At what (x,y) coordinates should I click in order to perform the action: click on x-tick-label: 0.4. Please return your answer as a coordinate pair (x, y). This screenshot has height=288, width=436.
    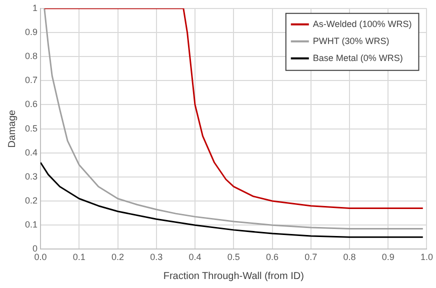
    Looking at the image, I should click on (195, 257).